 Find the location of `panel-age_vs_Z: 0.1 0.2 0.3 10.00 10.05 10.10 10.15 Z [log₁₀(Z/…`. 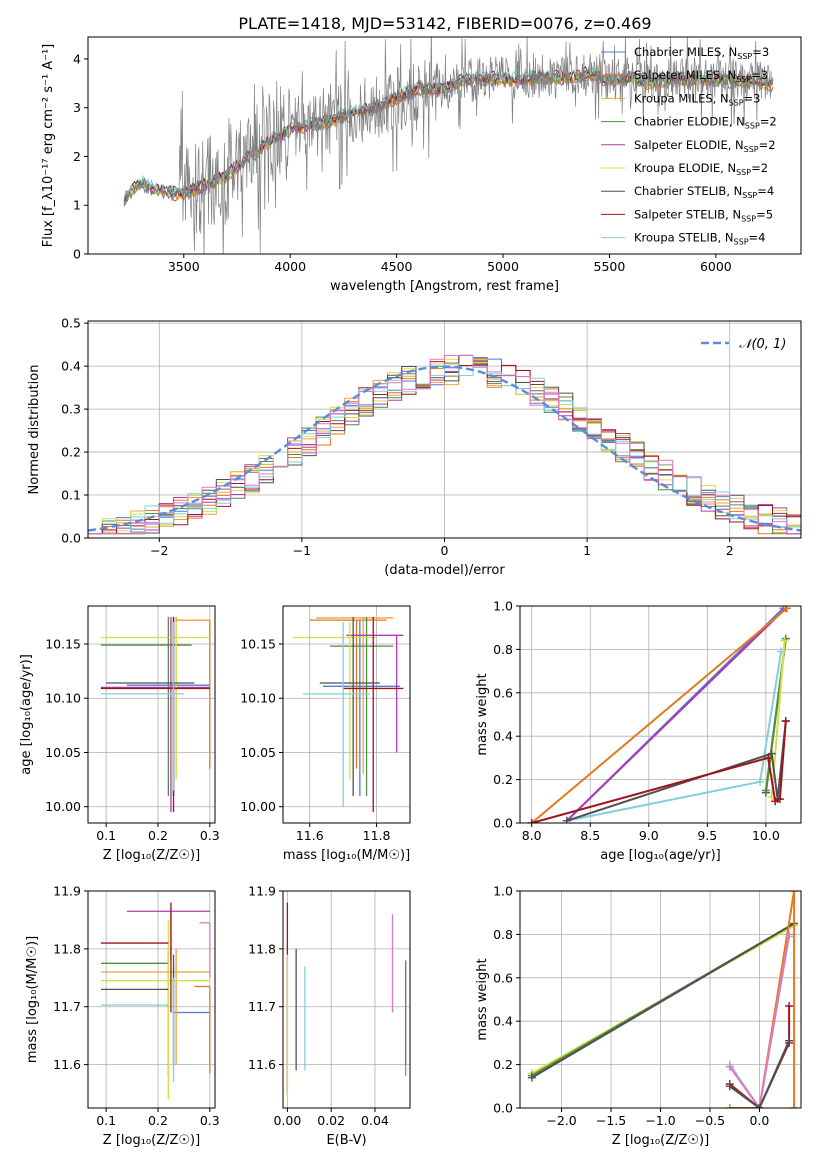

panel-age_vs_Z: 0.1 0.2 0.3 10.00 10.05 10.10 10.15 Z [log₁₀(Z/… is located at coordinates (119, 734).